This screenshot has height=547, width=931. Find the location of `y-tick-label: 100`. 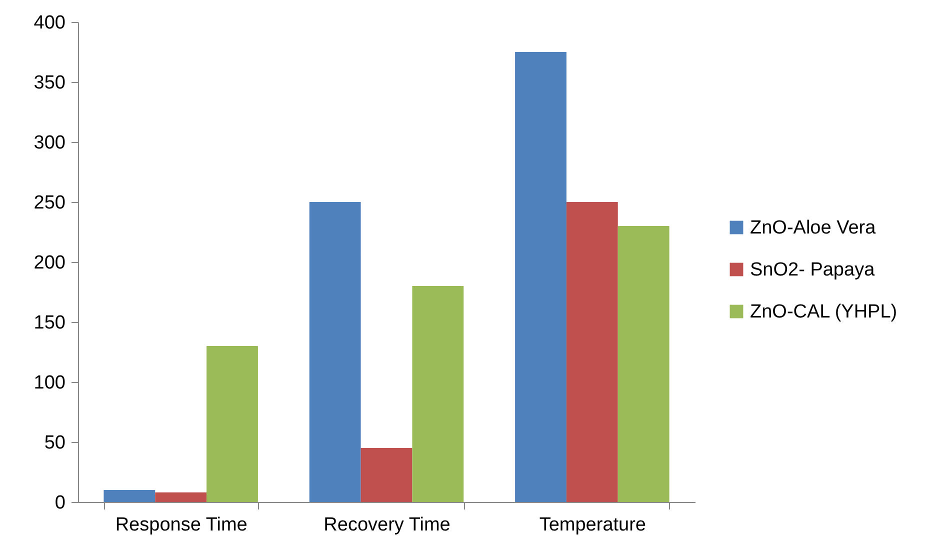

y-tick-label: 100 is located at coordinates (50, 383).